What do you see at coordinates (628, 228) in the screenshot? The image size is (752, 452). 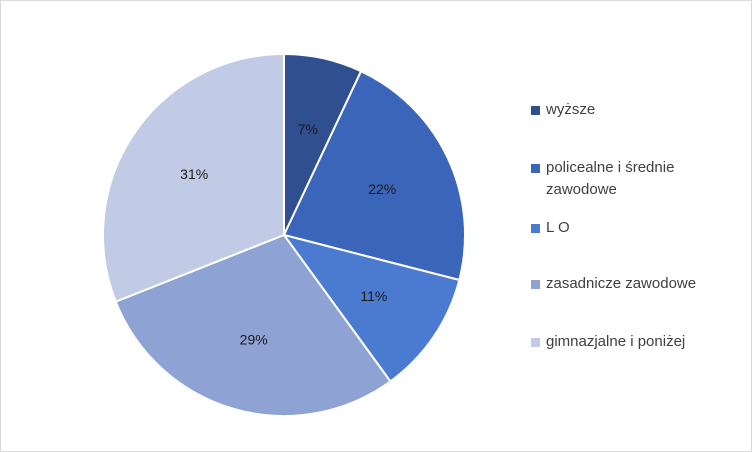 I see `legend-item-3: L O` at bounding box center [628, 228].